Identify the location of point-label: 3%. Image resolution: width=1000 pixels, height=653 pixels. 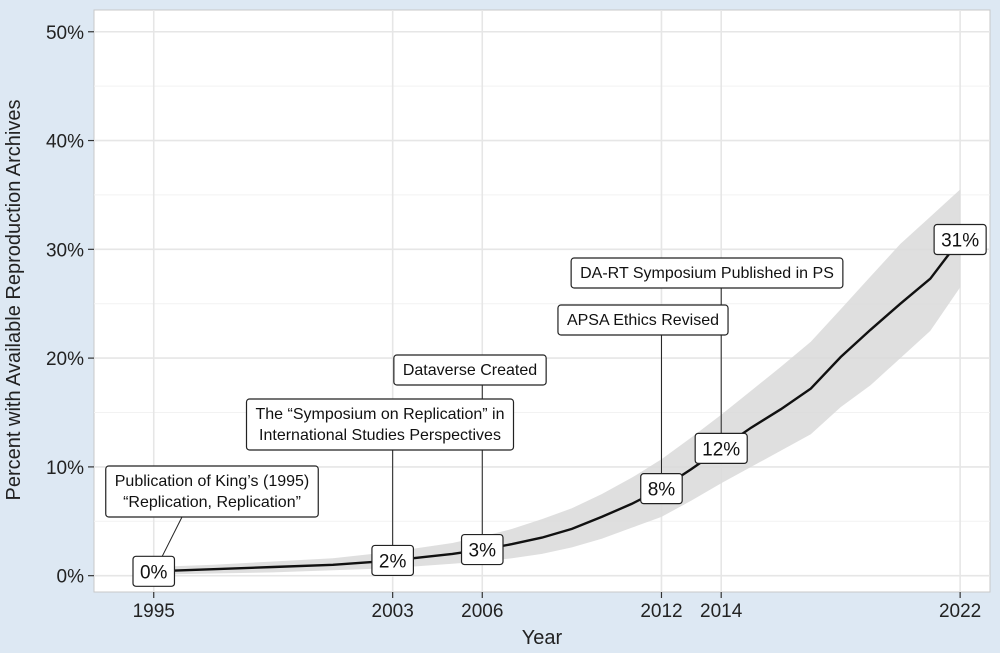
(482, 549).